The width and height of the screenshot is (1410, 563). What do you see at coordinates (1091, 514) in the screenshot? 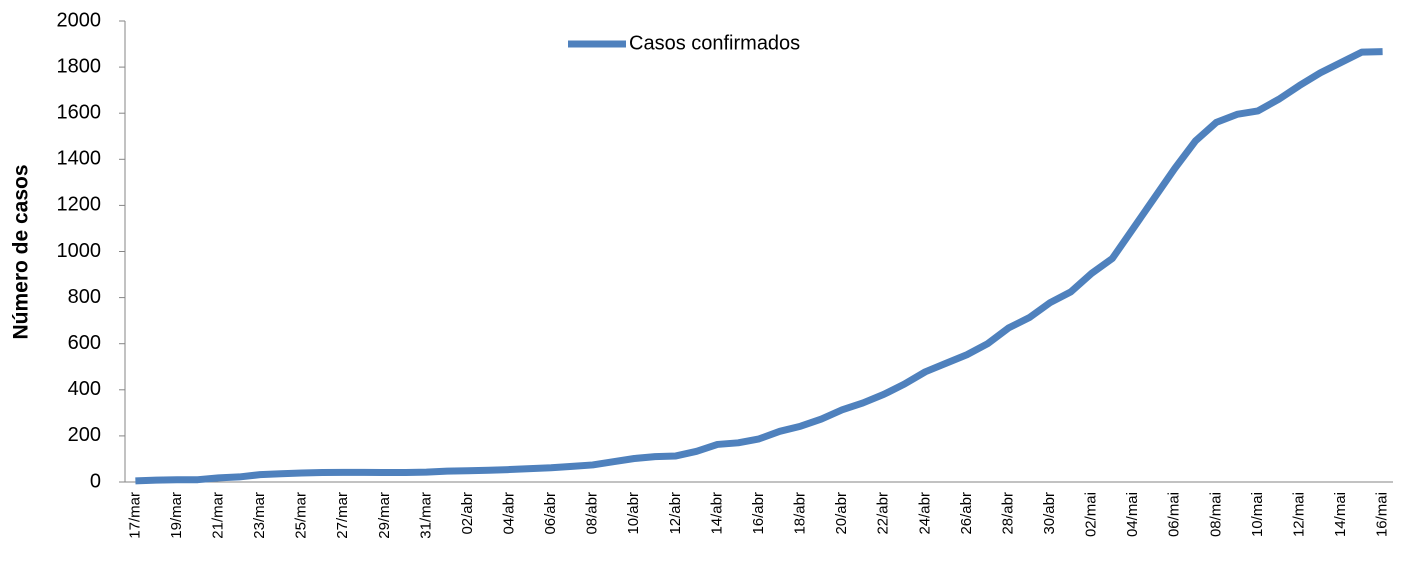
I see `x-tick-label: 02/mai` at bounding box center [1091, 514].